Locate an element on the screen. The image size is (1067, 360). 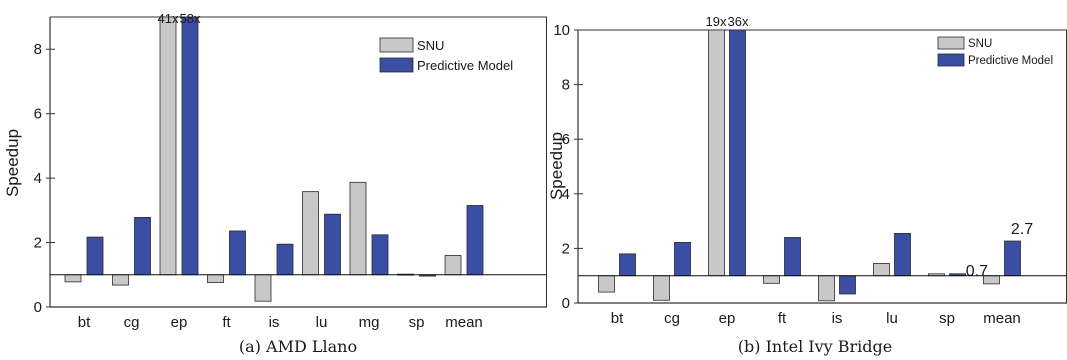
mean-predictive-value-label: 2.7 is located at coordinates (1022, 229).